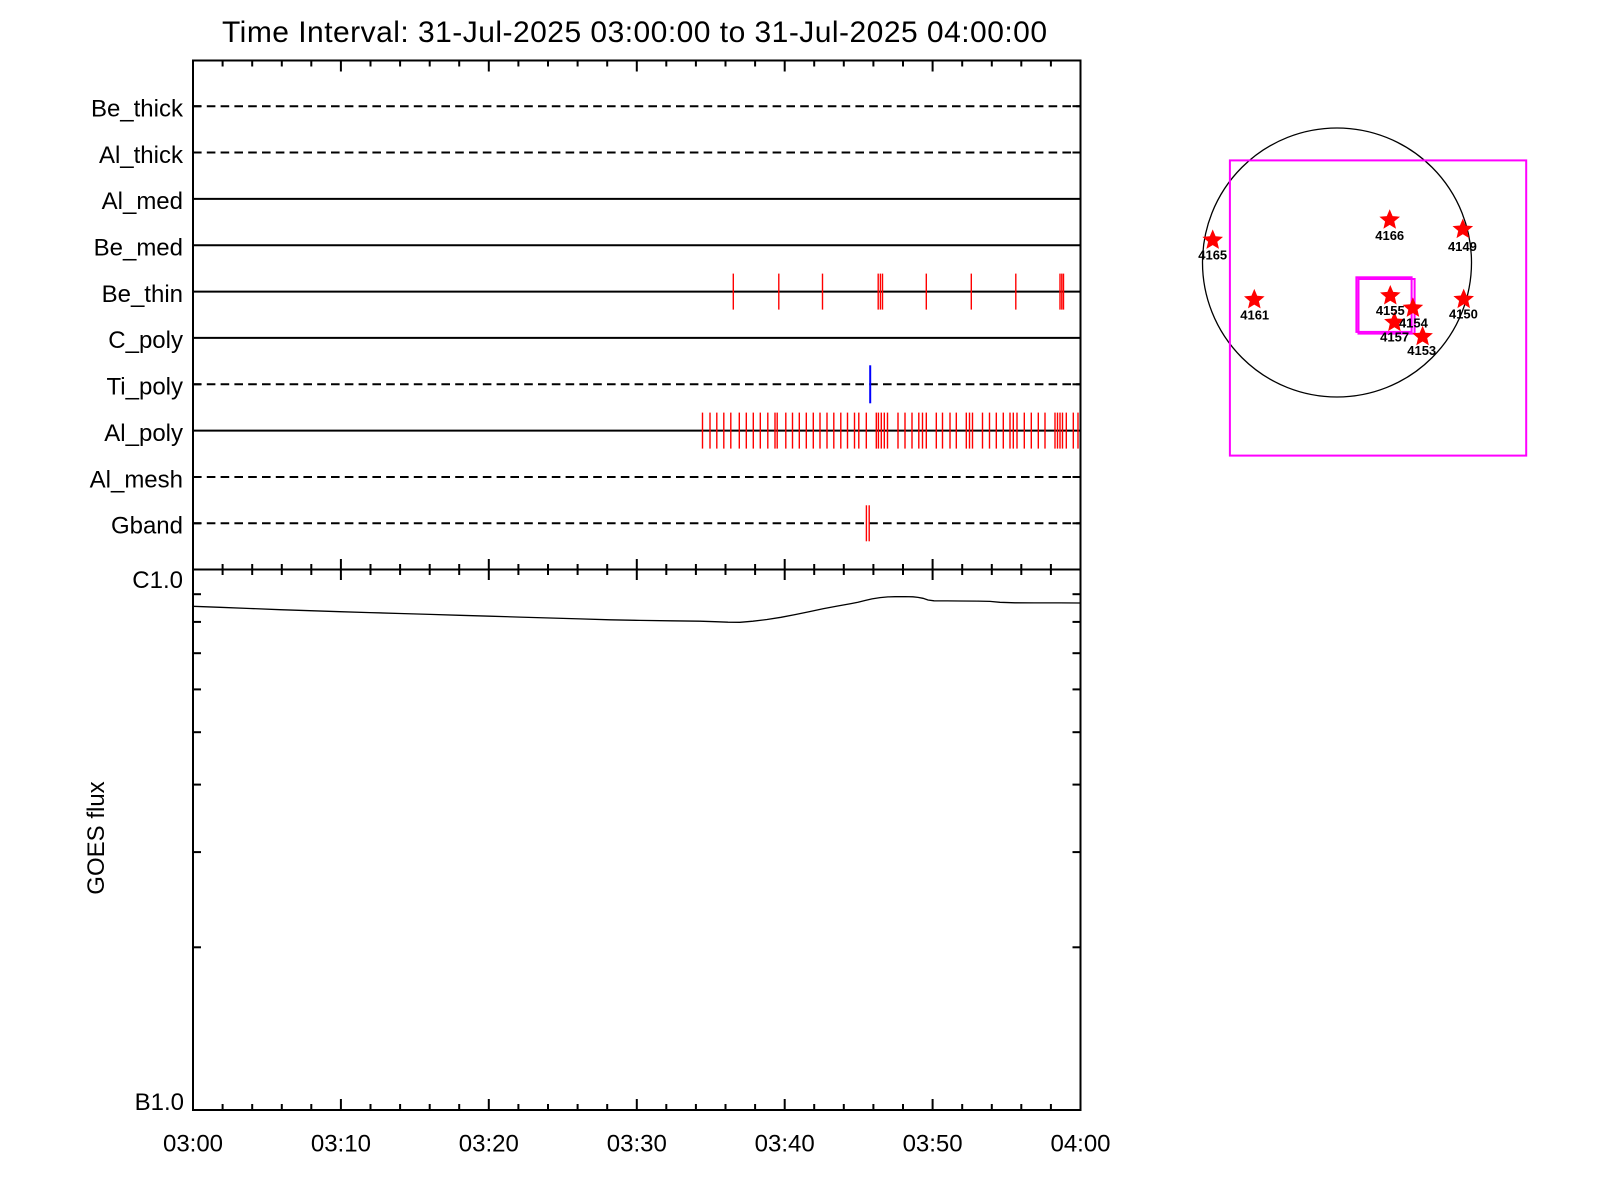 The image size is (1600, 1200). Describe the element at coordinates (142, 201) in the screenshot. I see `svg-text: Al_med` at that location.